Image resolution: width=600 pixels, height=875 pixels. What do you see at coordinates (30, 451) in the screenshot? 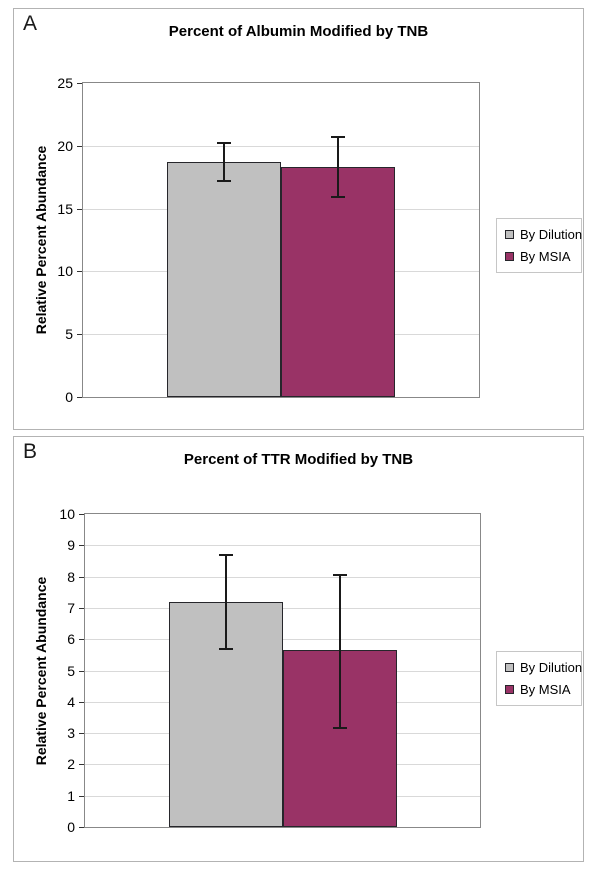
I see `panel-label-b: B` at bounding box center [30, 451].